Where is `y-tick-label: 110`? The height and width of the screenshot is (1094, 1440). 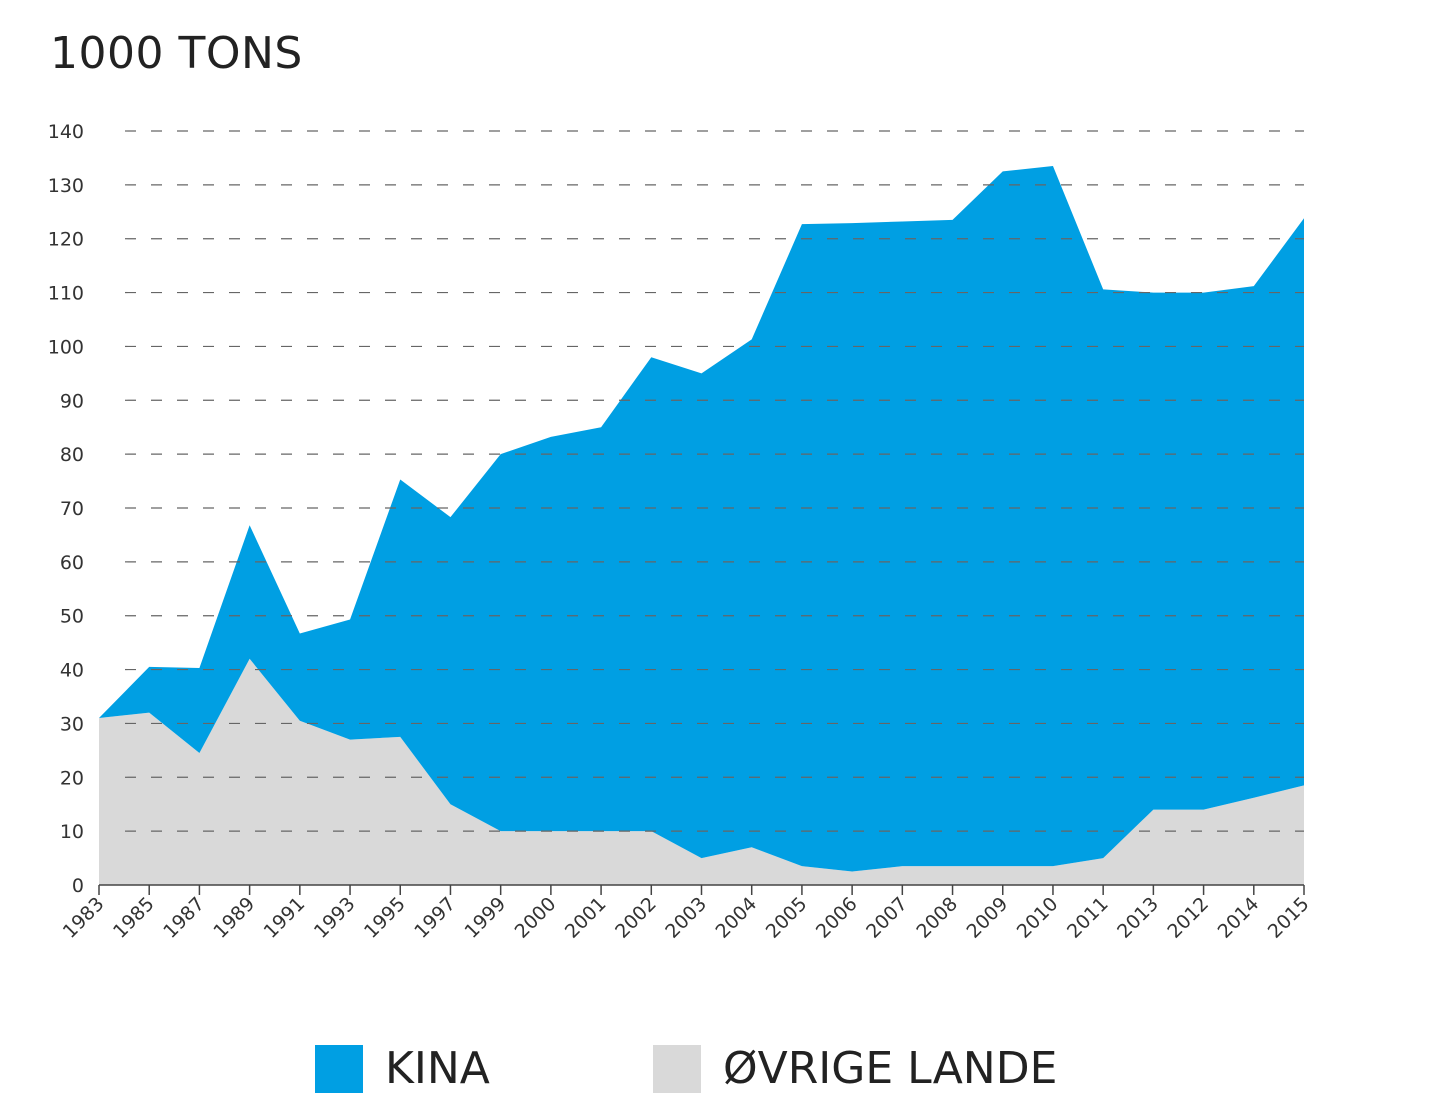
y-tick-label: 110 is located at coordinates (66, 294).